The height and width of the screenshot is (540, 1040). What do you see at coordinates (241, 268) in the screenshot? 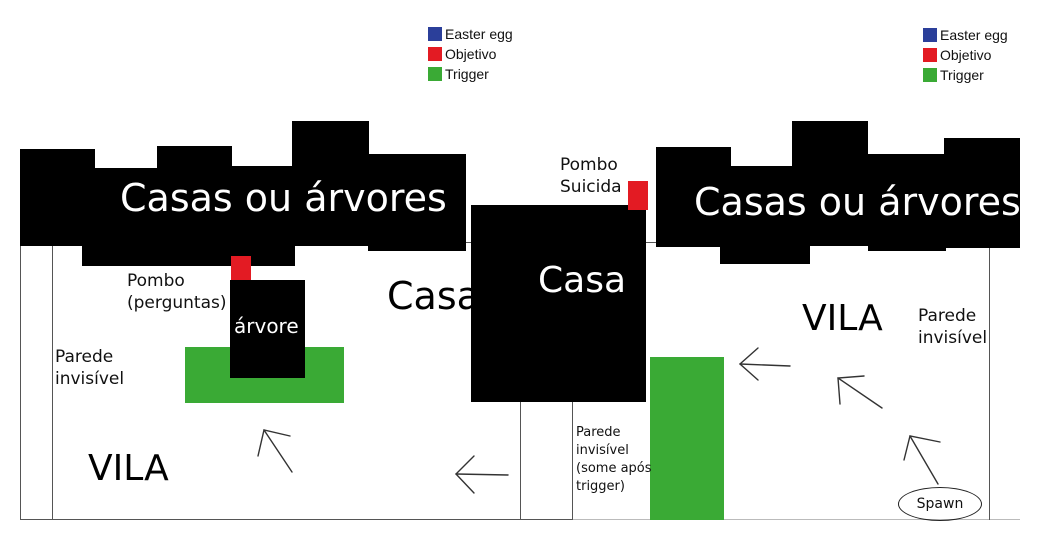
I see `objective-marker-pombo-perguntas` at bounding box center [241, 268].